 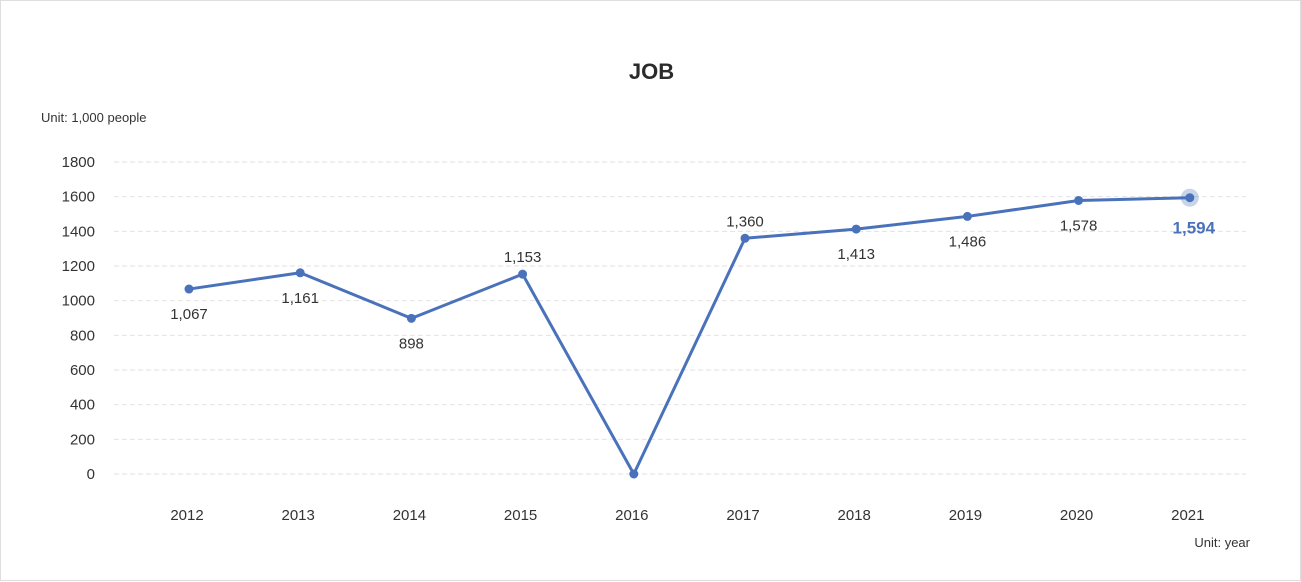 What do you see at coordinates (94, 117) in the screenshot?
I see `y-unit-label: Unit: 1,000 people` at bounding box center [94, 117].